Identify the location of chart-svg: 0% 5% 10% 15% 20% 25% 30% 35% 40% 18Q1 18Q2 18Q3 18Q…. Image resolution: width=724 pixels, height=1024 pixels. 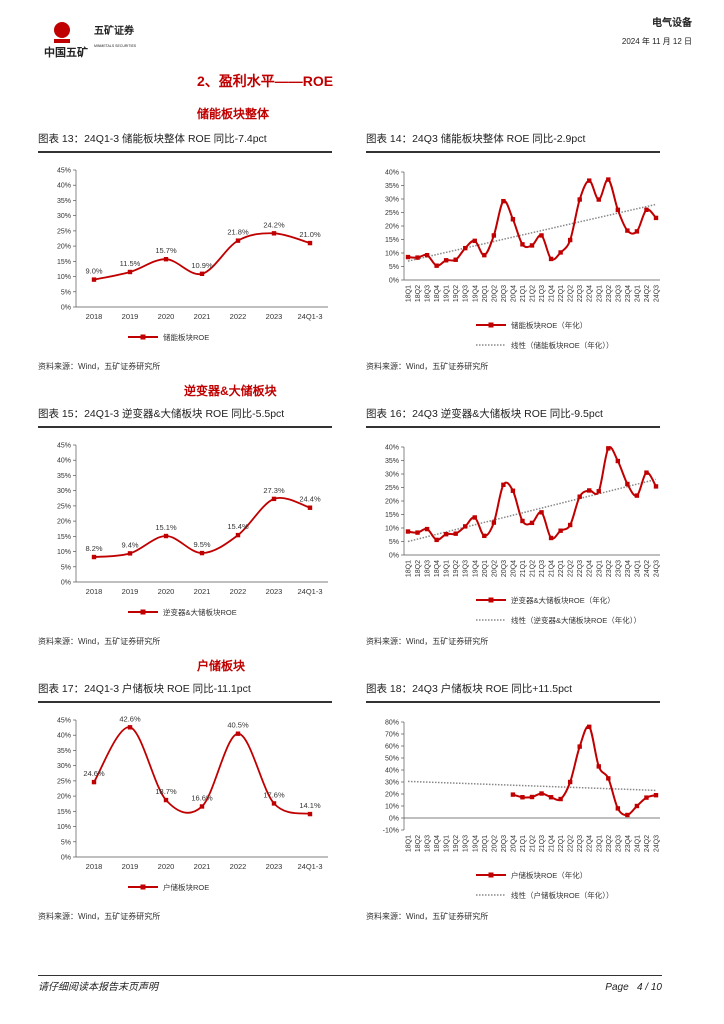
(523, 260).